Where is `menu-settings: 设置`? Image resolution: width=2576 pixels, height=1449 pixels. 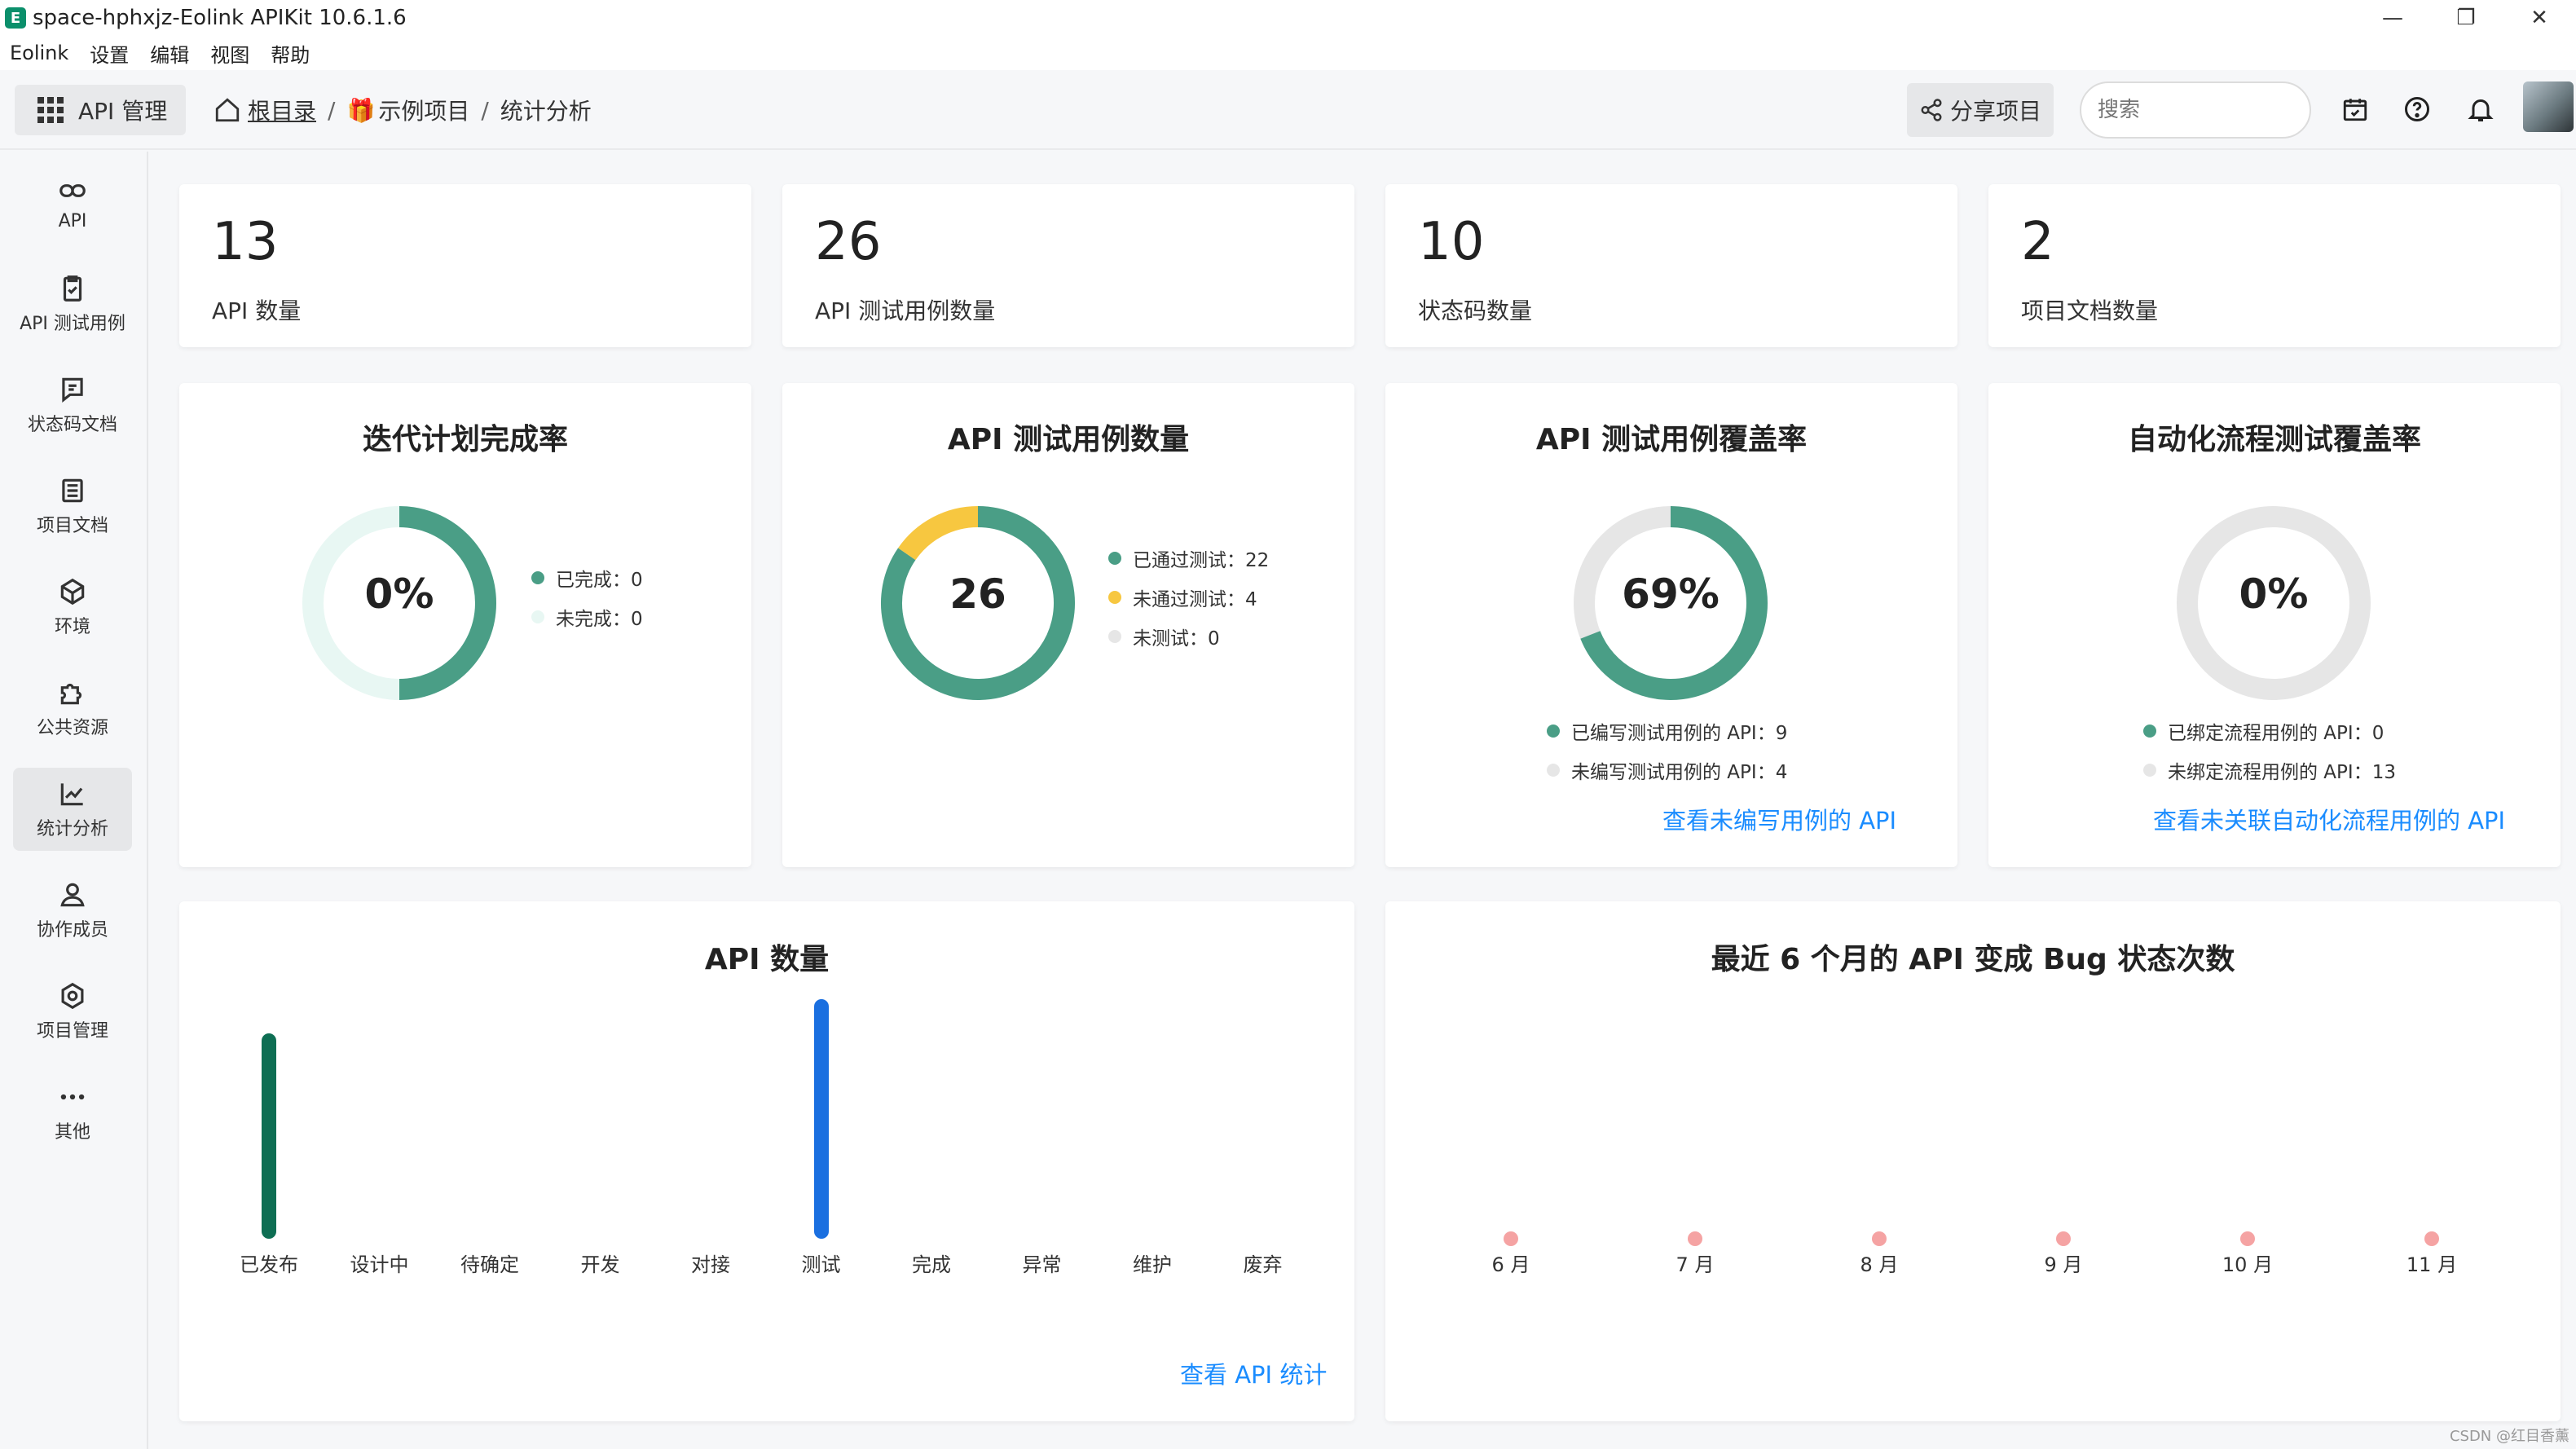 menu-settings: 设置 is located at coordinates (110, 55).